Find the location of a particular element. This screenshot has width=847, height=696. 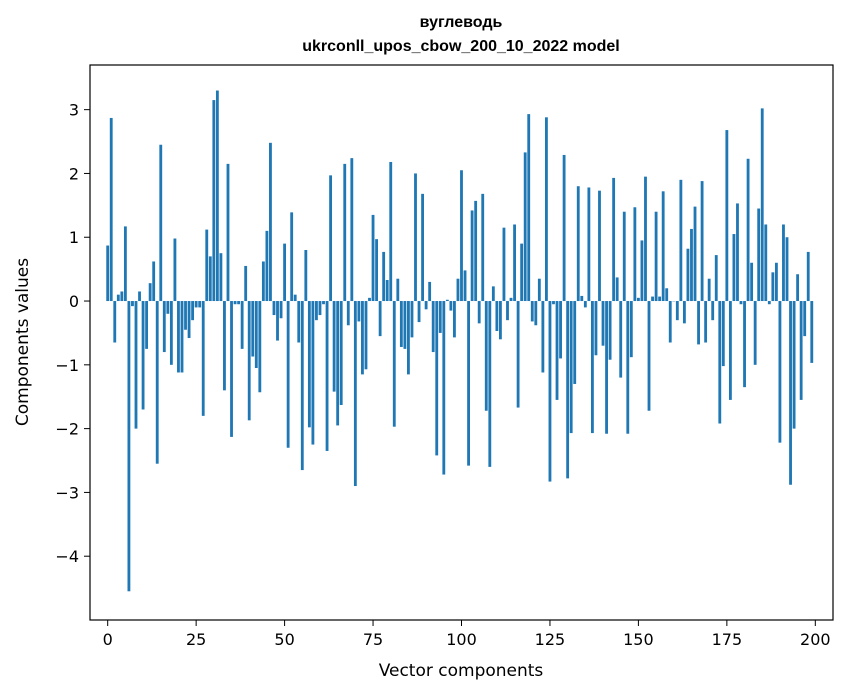

y-tick-label-0: 0 is located at coordinates (74, 301).